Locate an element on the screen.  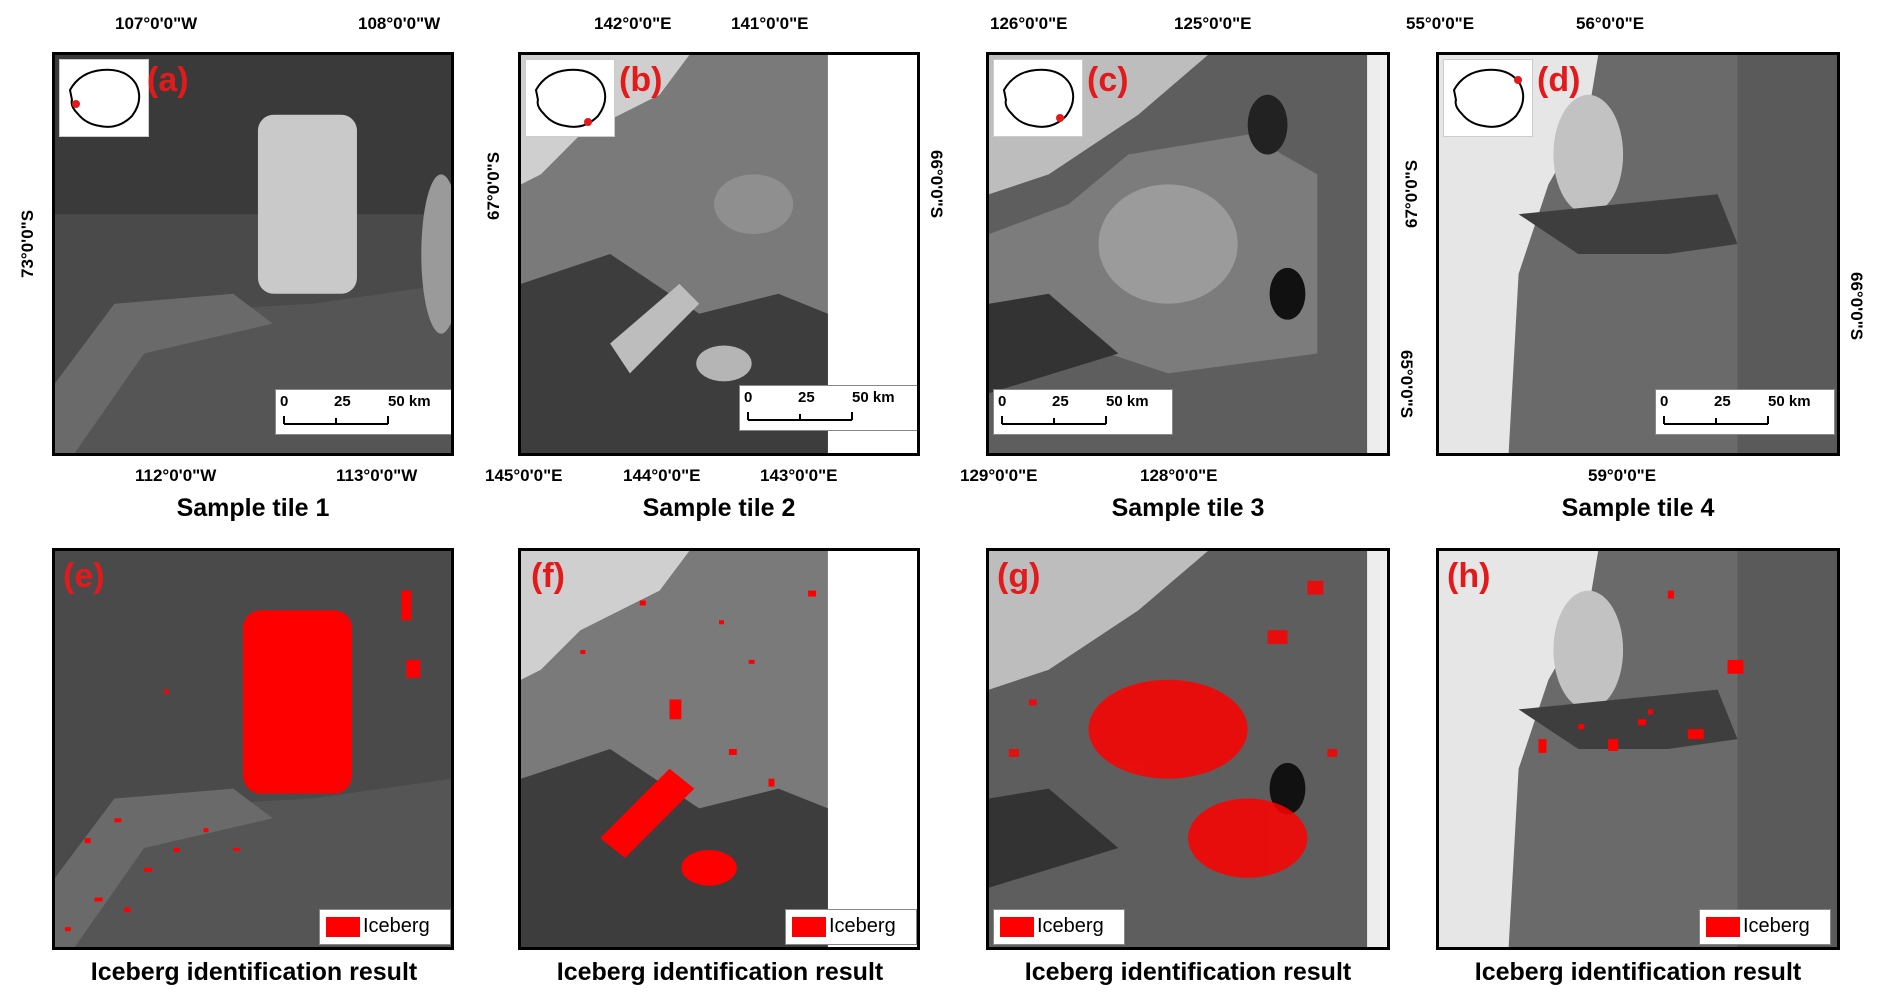
lon-tick-bottom: 59°0'0"E is located at coordinates (1622, 475).